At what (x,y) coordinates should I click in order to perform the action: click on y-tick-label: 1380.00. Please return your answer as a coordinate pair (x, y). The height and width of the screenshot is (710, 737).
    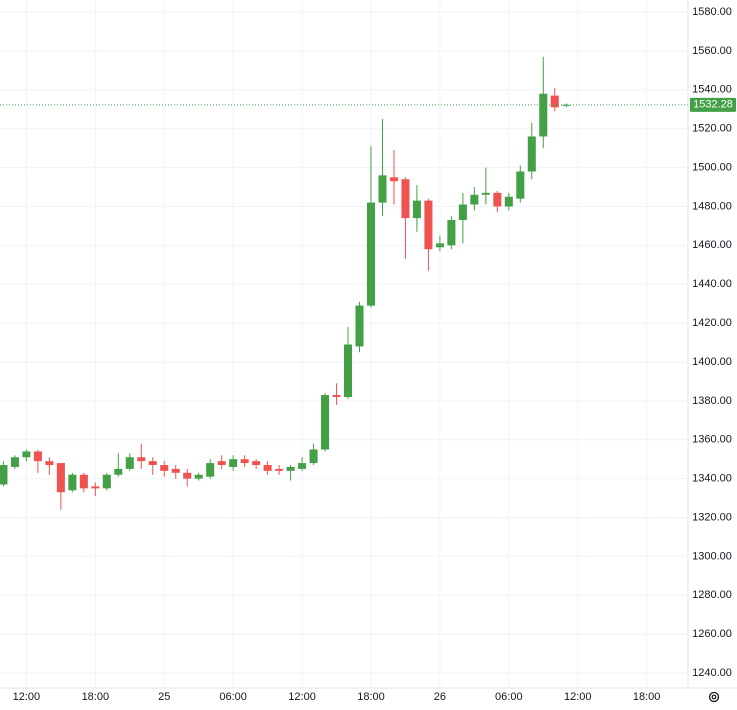
    Looking at the image, I should click on (712, 401).